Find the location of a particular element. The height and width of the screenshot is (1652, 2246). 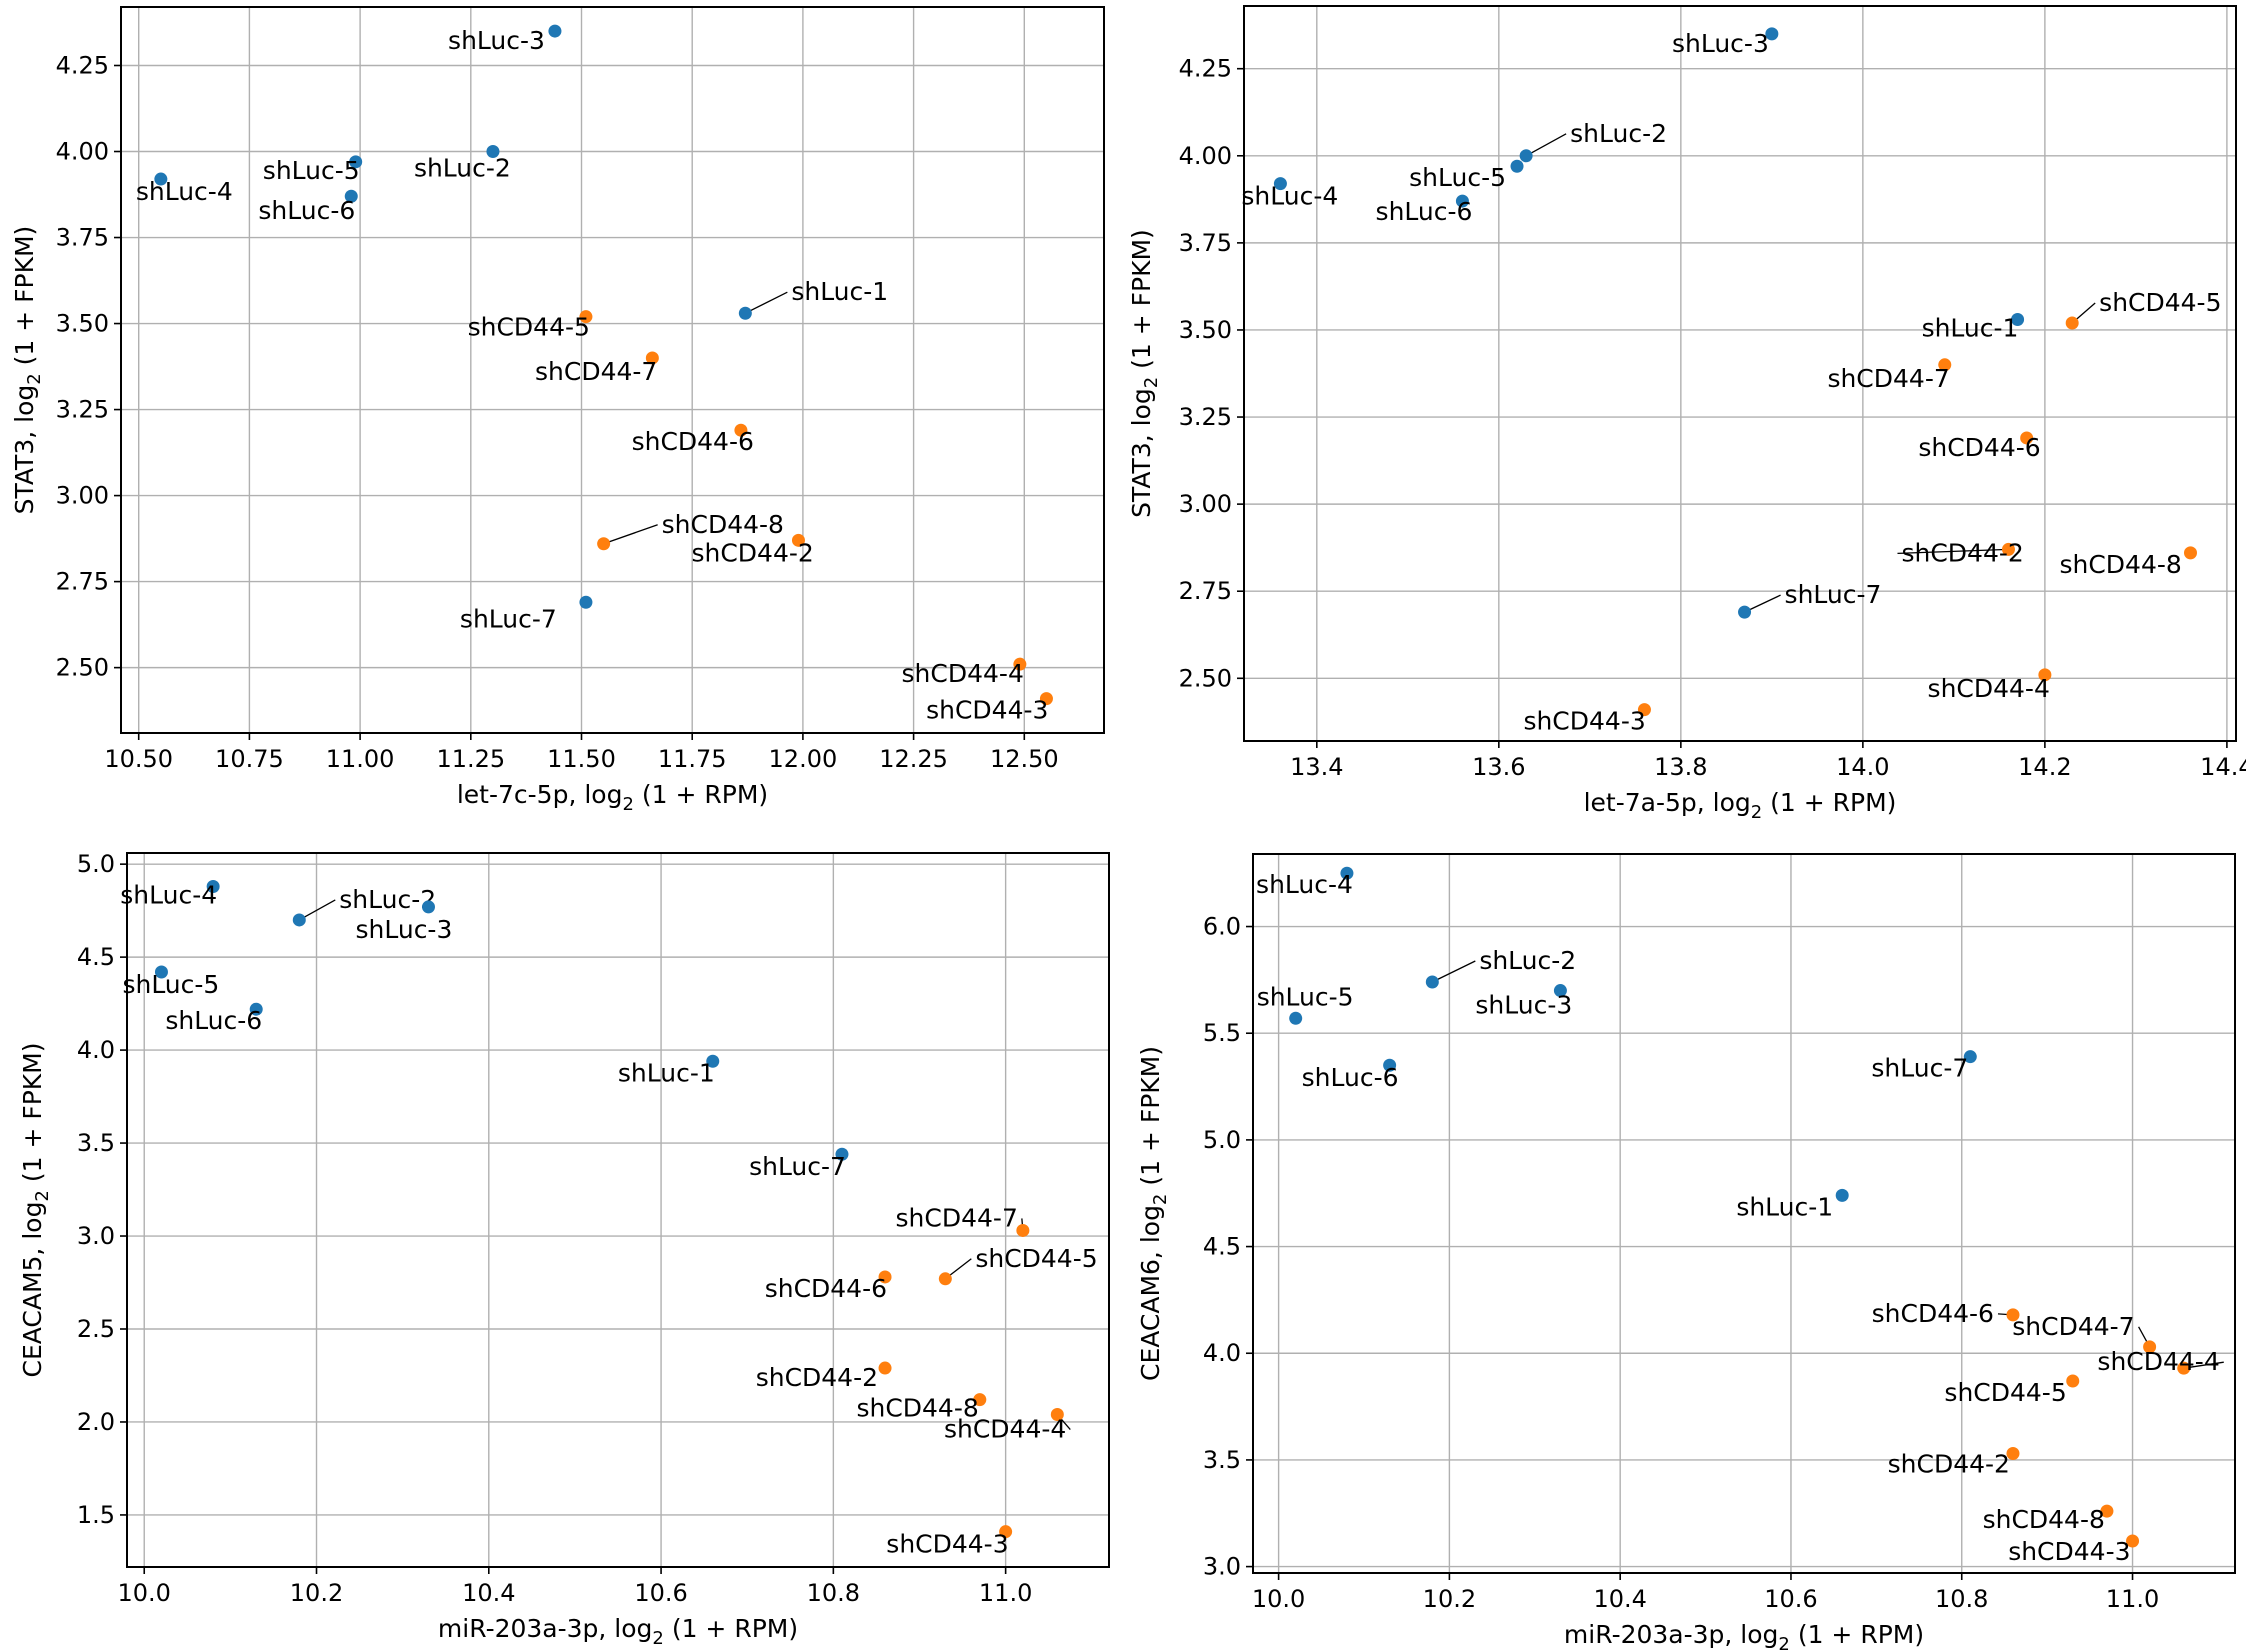

x-axis-label: let-7c-5p, log2 (1 + RPM) is located at coordinates (612, 797).